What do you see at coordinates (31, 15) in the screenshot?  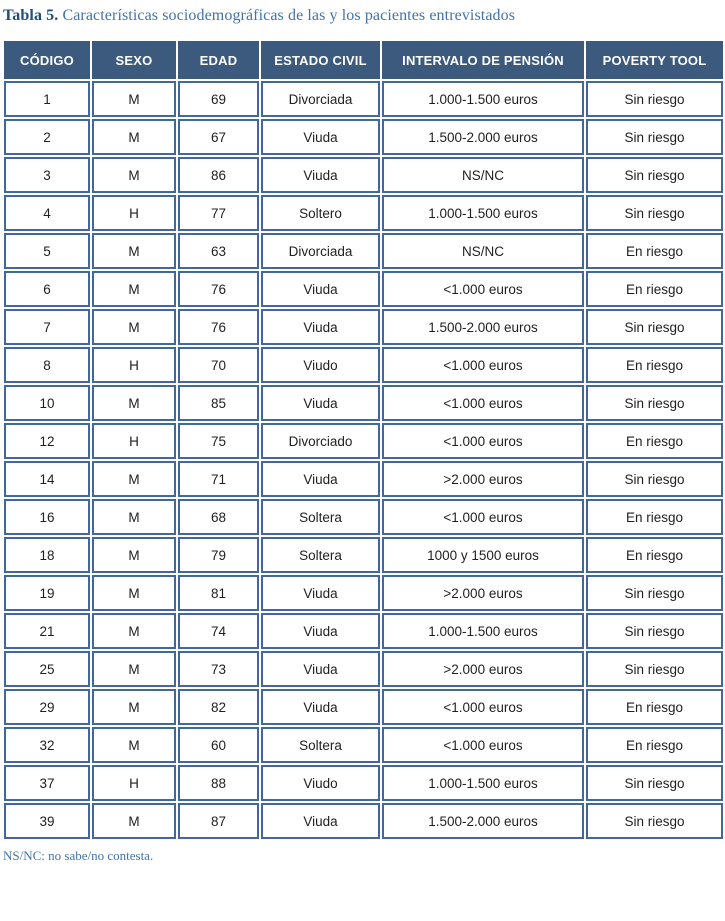 I see `table-caption-label: Tabla 5.` at bounding box center [31, 15].